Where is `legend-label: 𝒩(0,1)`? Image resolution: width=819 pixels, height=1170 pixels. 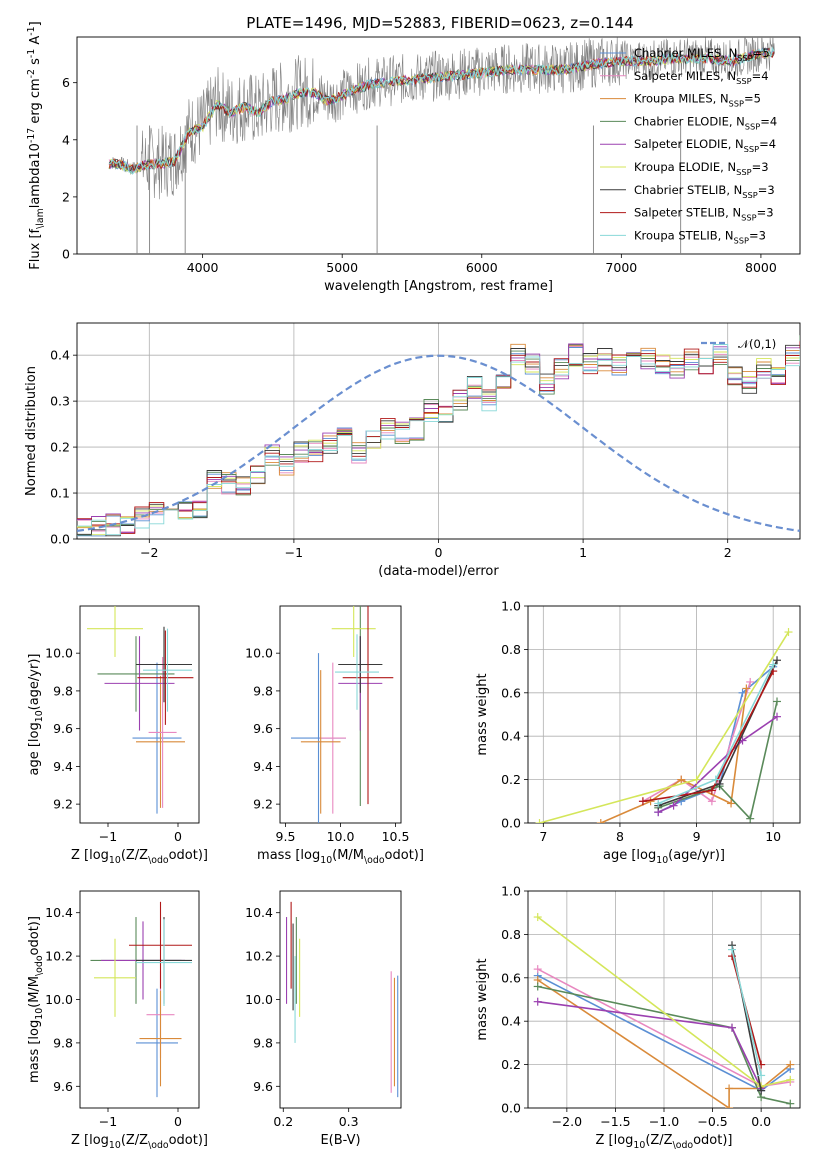 legend-label: 𝒩(0,1) is located at coordinates (757, 344).